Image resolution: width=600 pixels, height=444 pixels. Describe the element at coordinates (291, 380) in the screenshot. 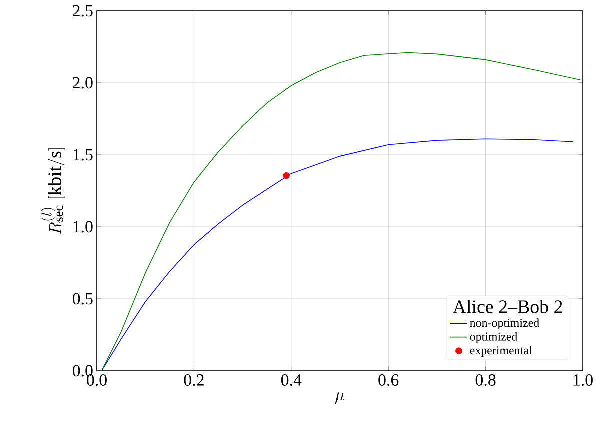

I see `x-tick-label: 0.4` at that location.